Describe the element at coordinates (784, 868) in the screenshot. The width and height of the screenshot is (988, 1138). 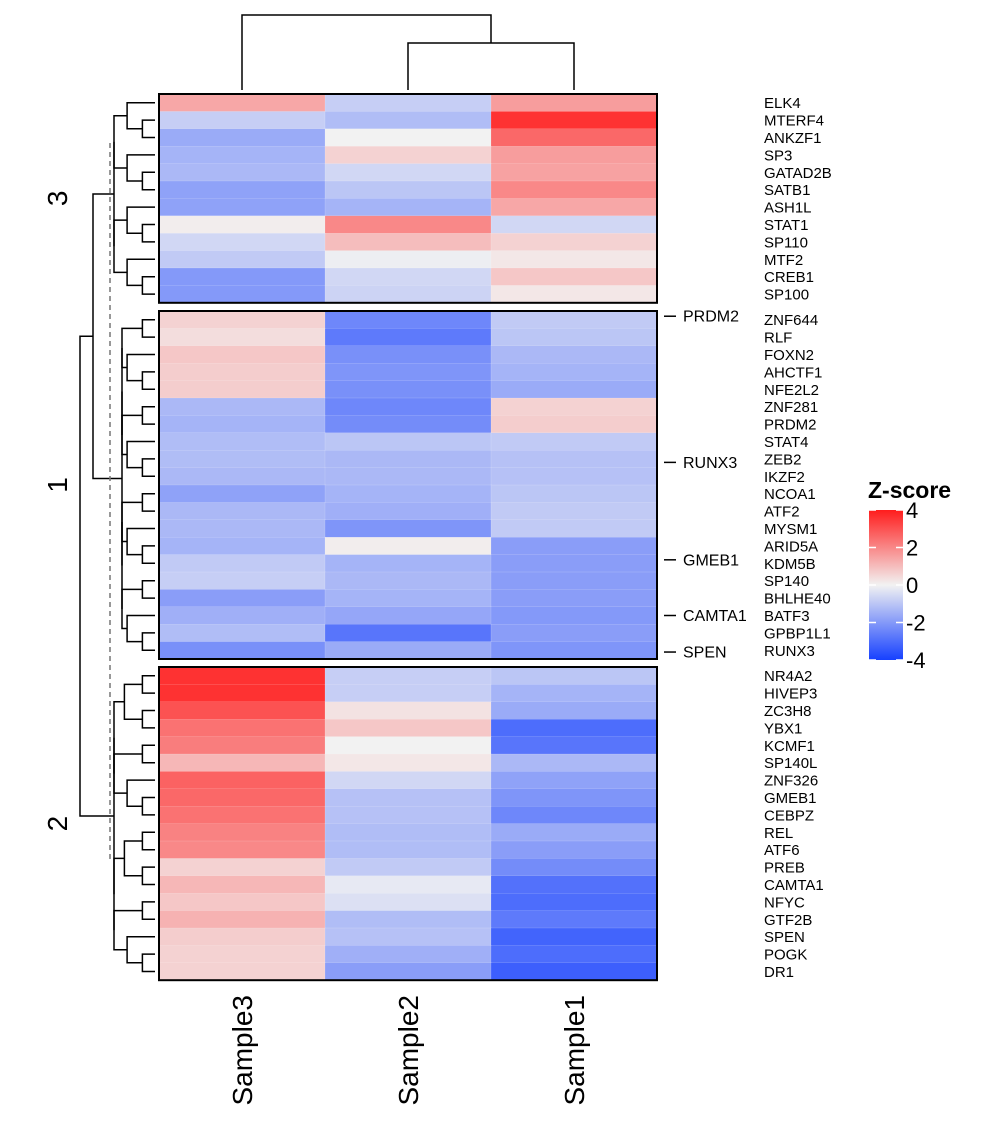
I see `row-label: PREB` at that location.